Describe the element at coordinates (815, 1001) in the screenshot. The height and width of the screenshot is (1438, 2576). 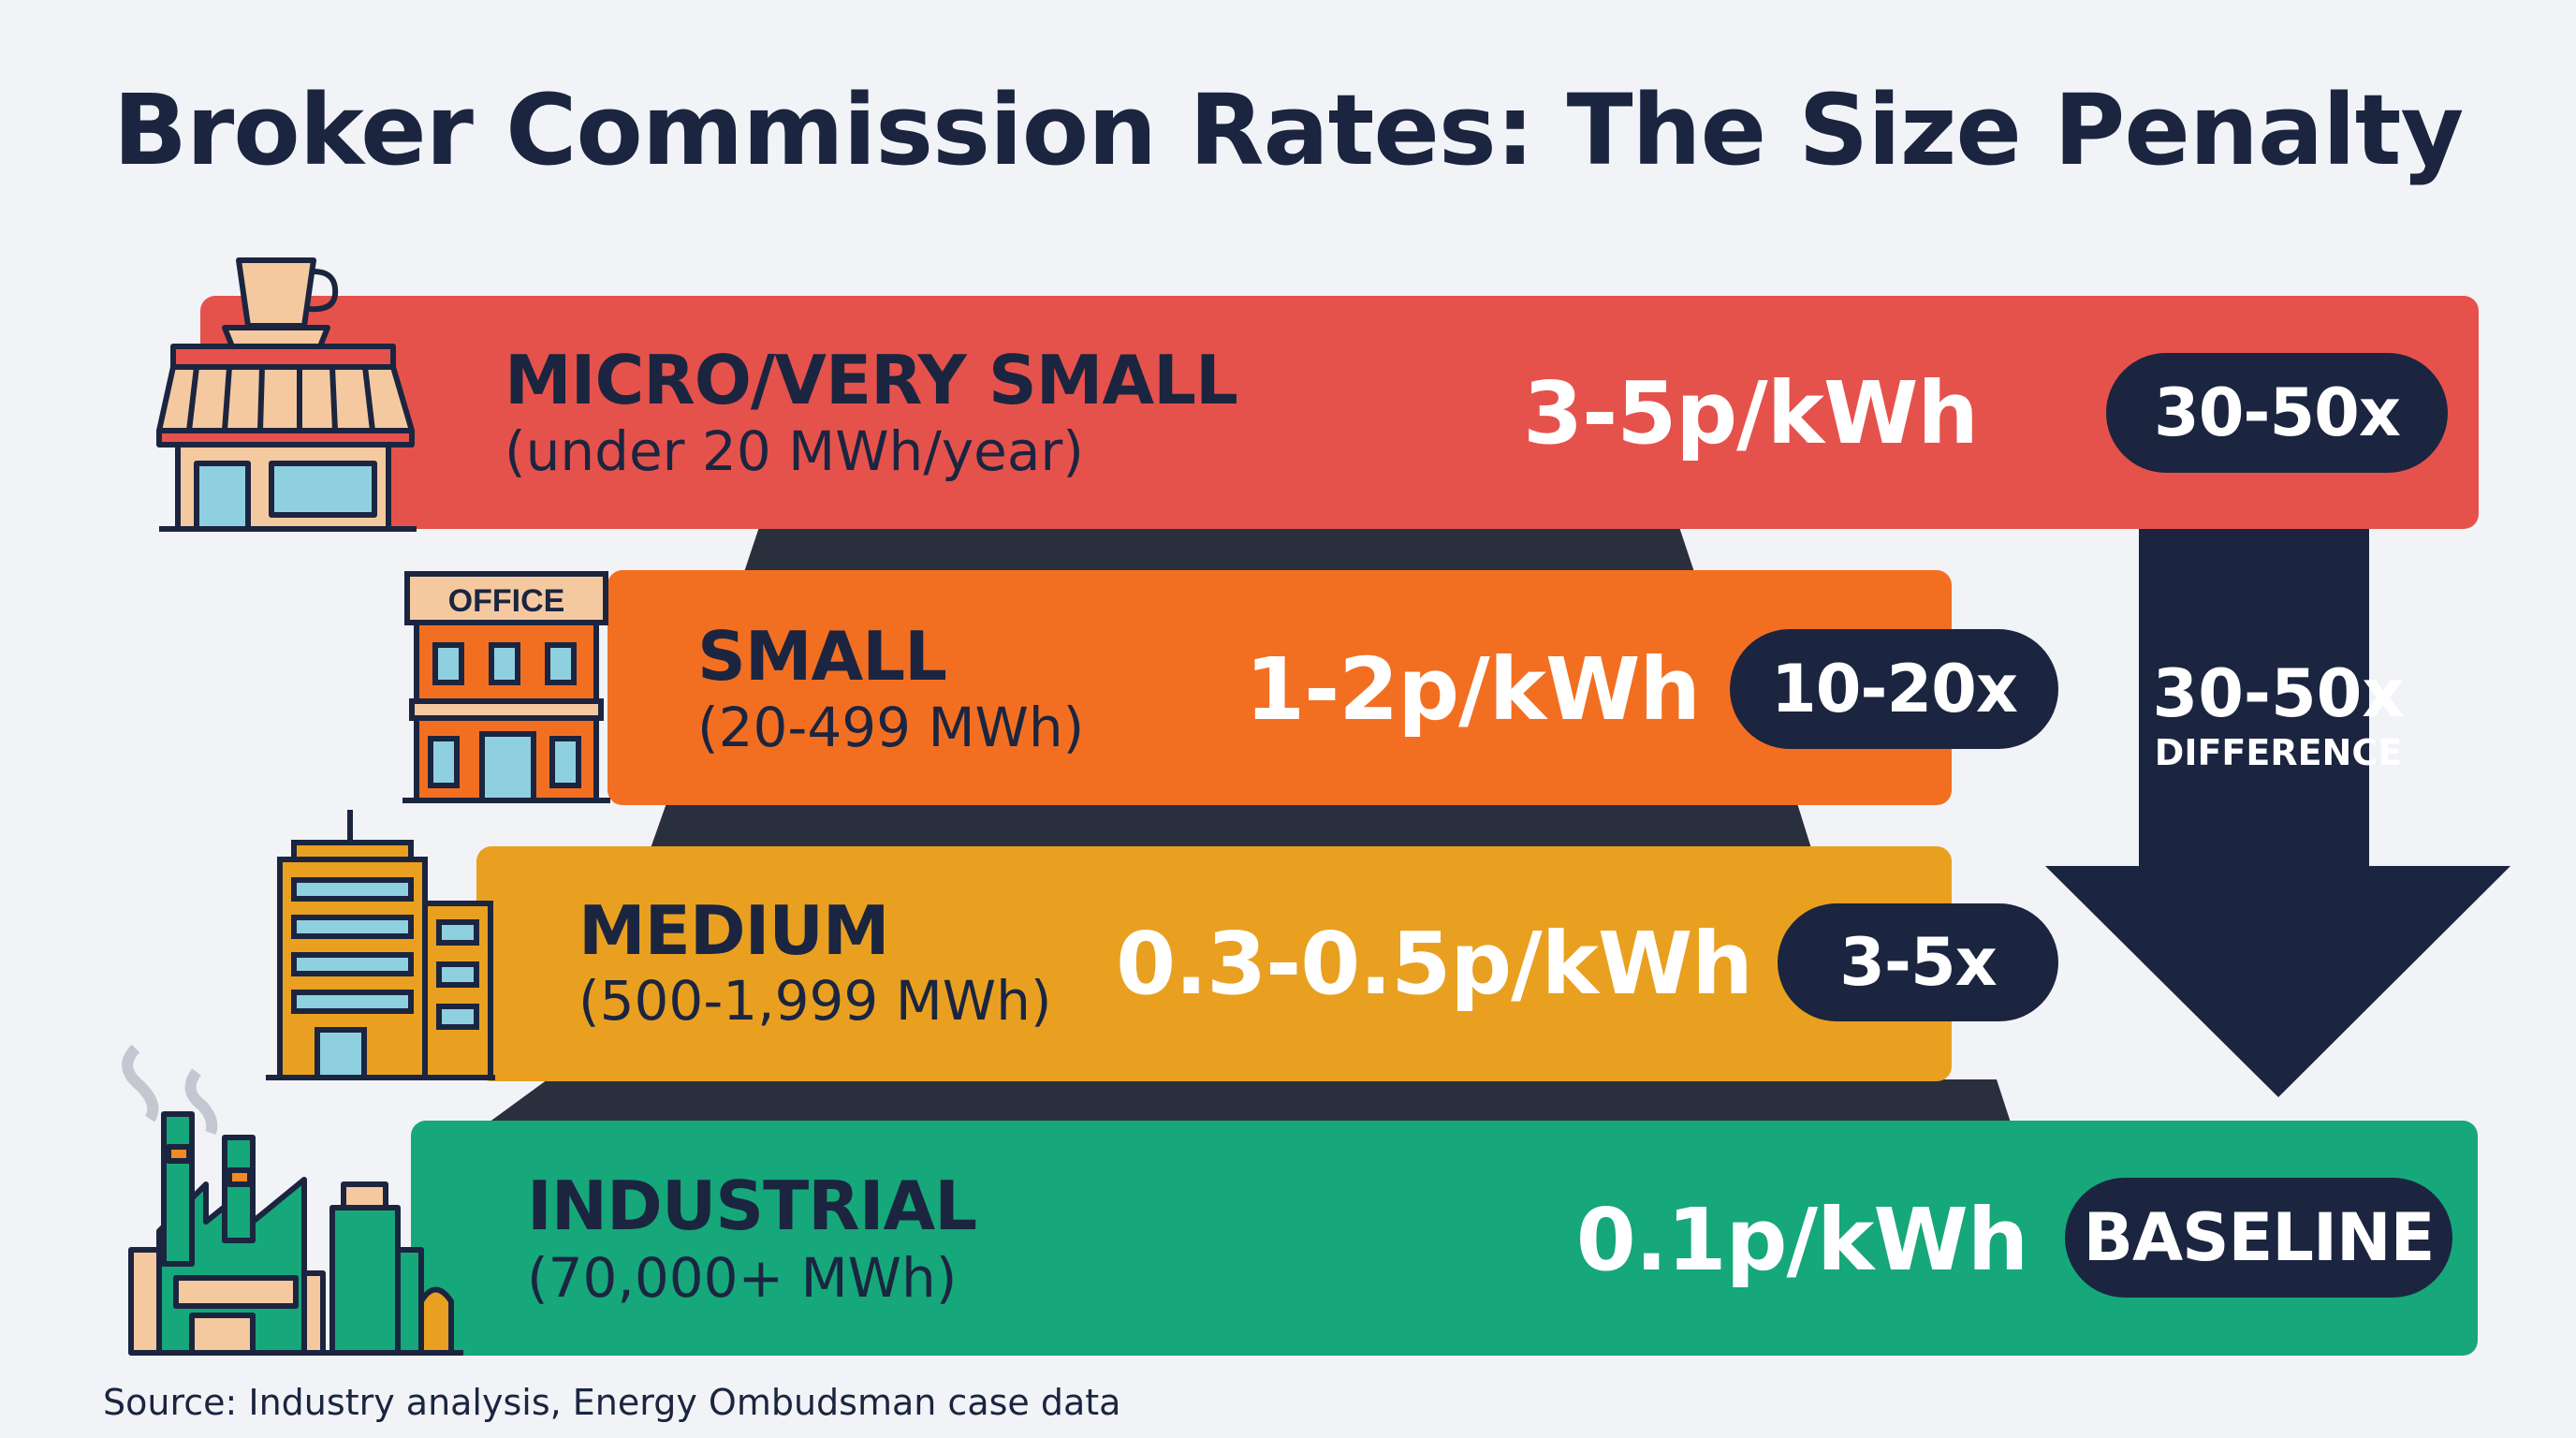
I see `tier-range-medium: (500-1,999 MWh)` at that location.